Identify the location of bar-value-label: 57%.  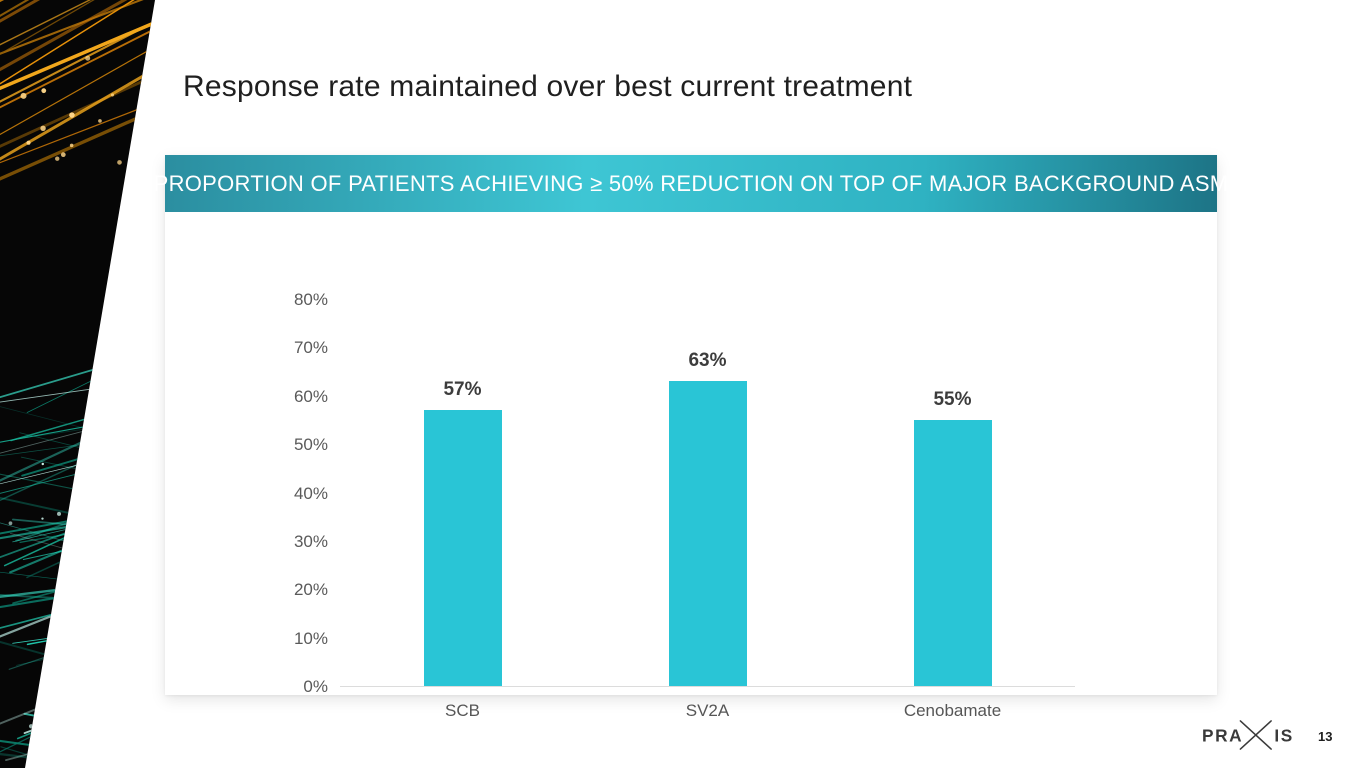
(462, 389).